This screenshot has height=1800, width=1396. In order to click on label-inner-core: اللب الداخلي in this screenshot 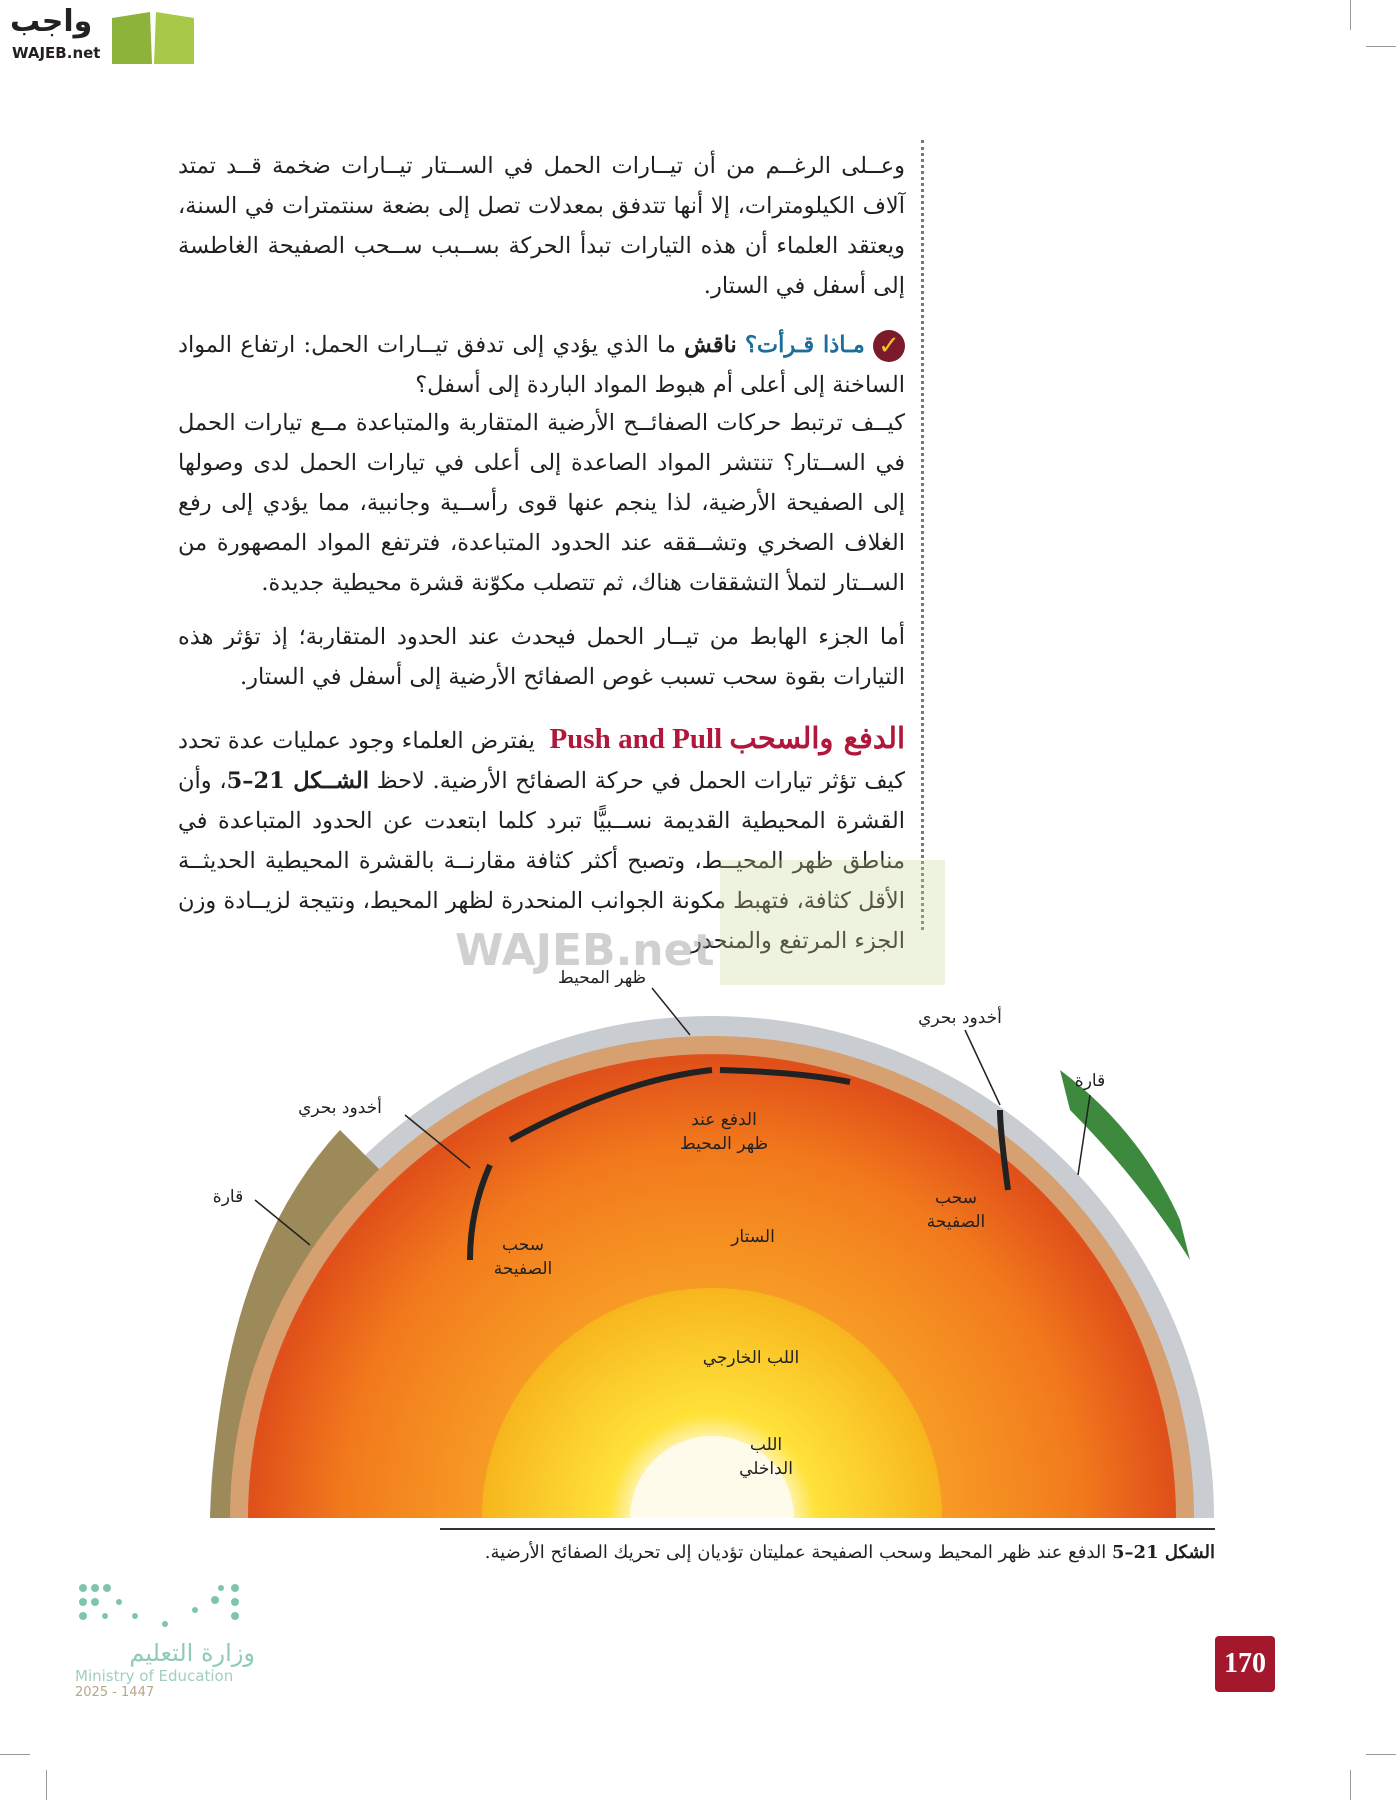, I will do `click(766, 1457)`.